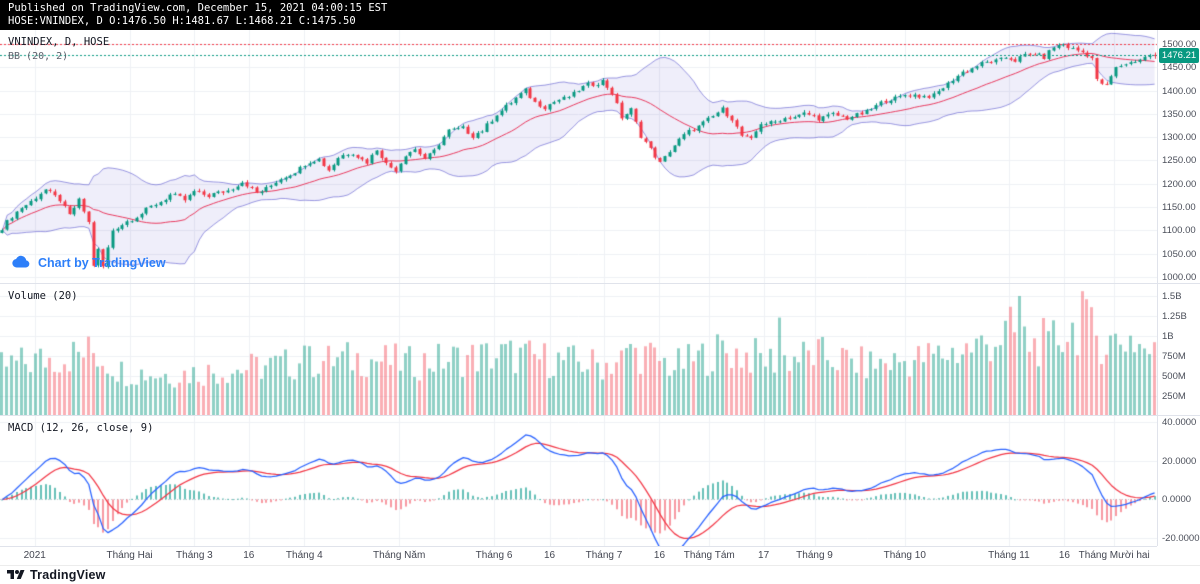 Image resolution: width=1200 pixels, height=584 pixels. What do you see at coordinates (43, 296) in the screenshot?
I see `volume-indicator-legend: Volume (20)` at bounding box center [43, 296].